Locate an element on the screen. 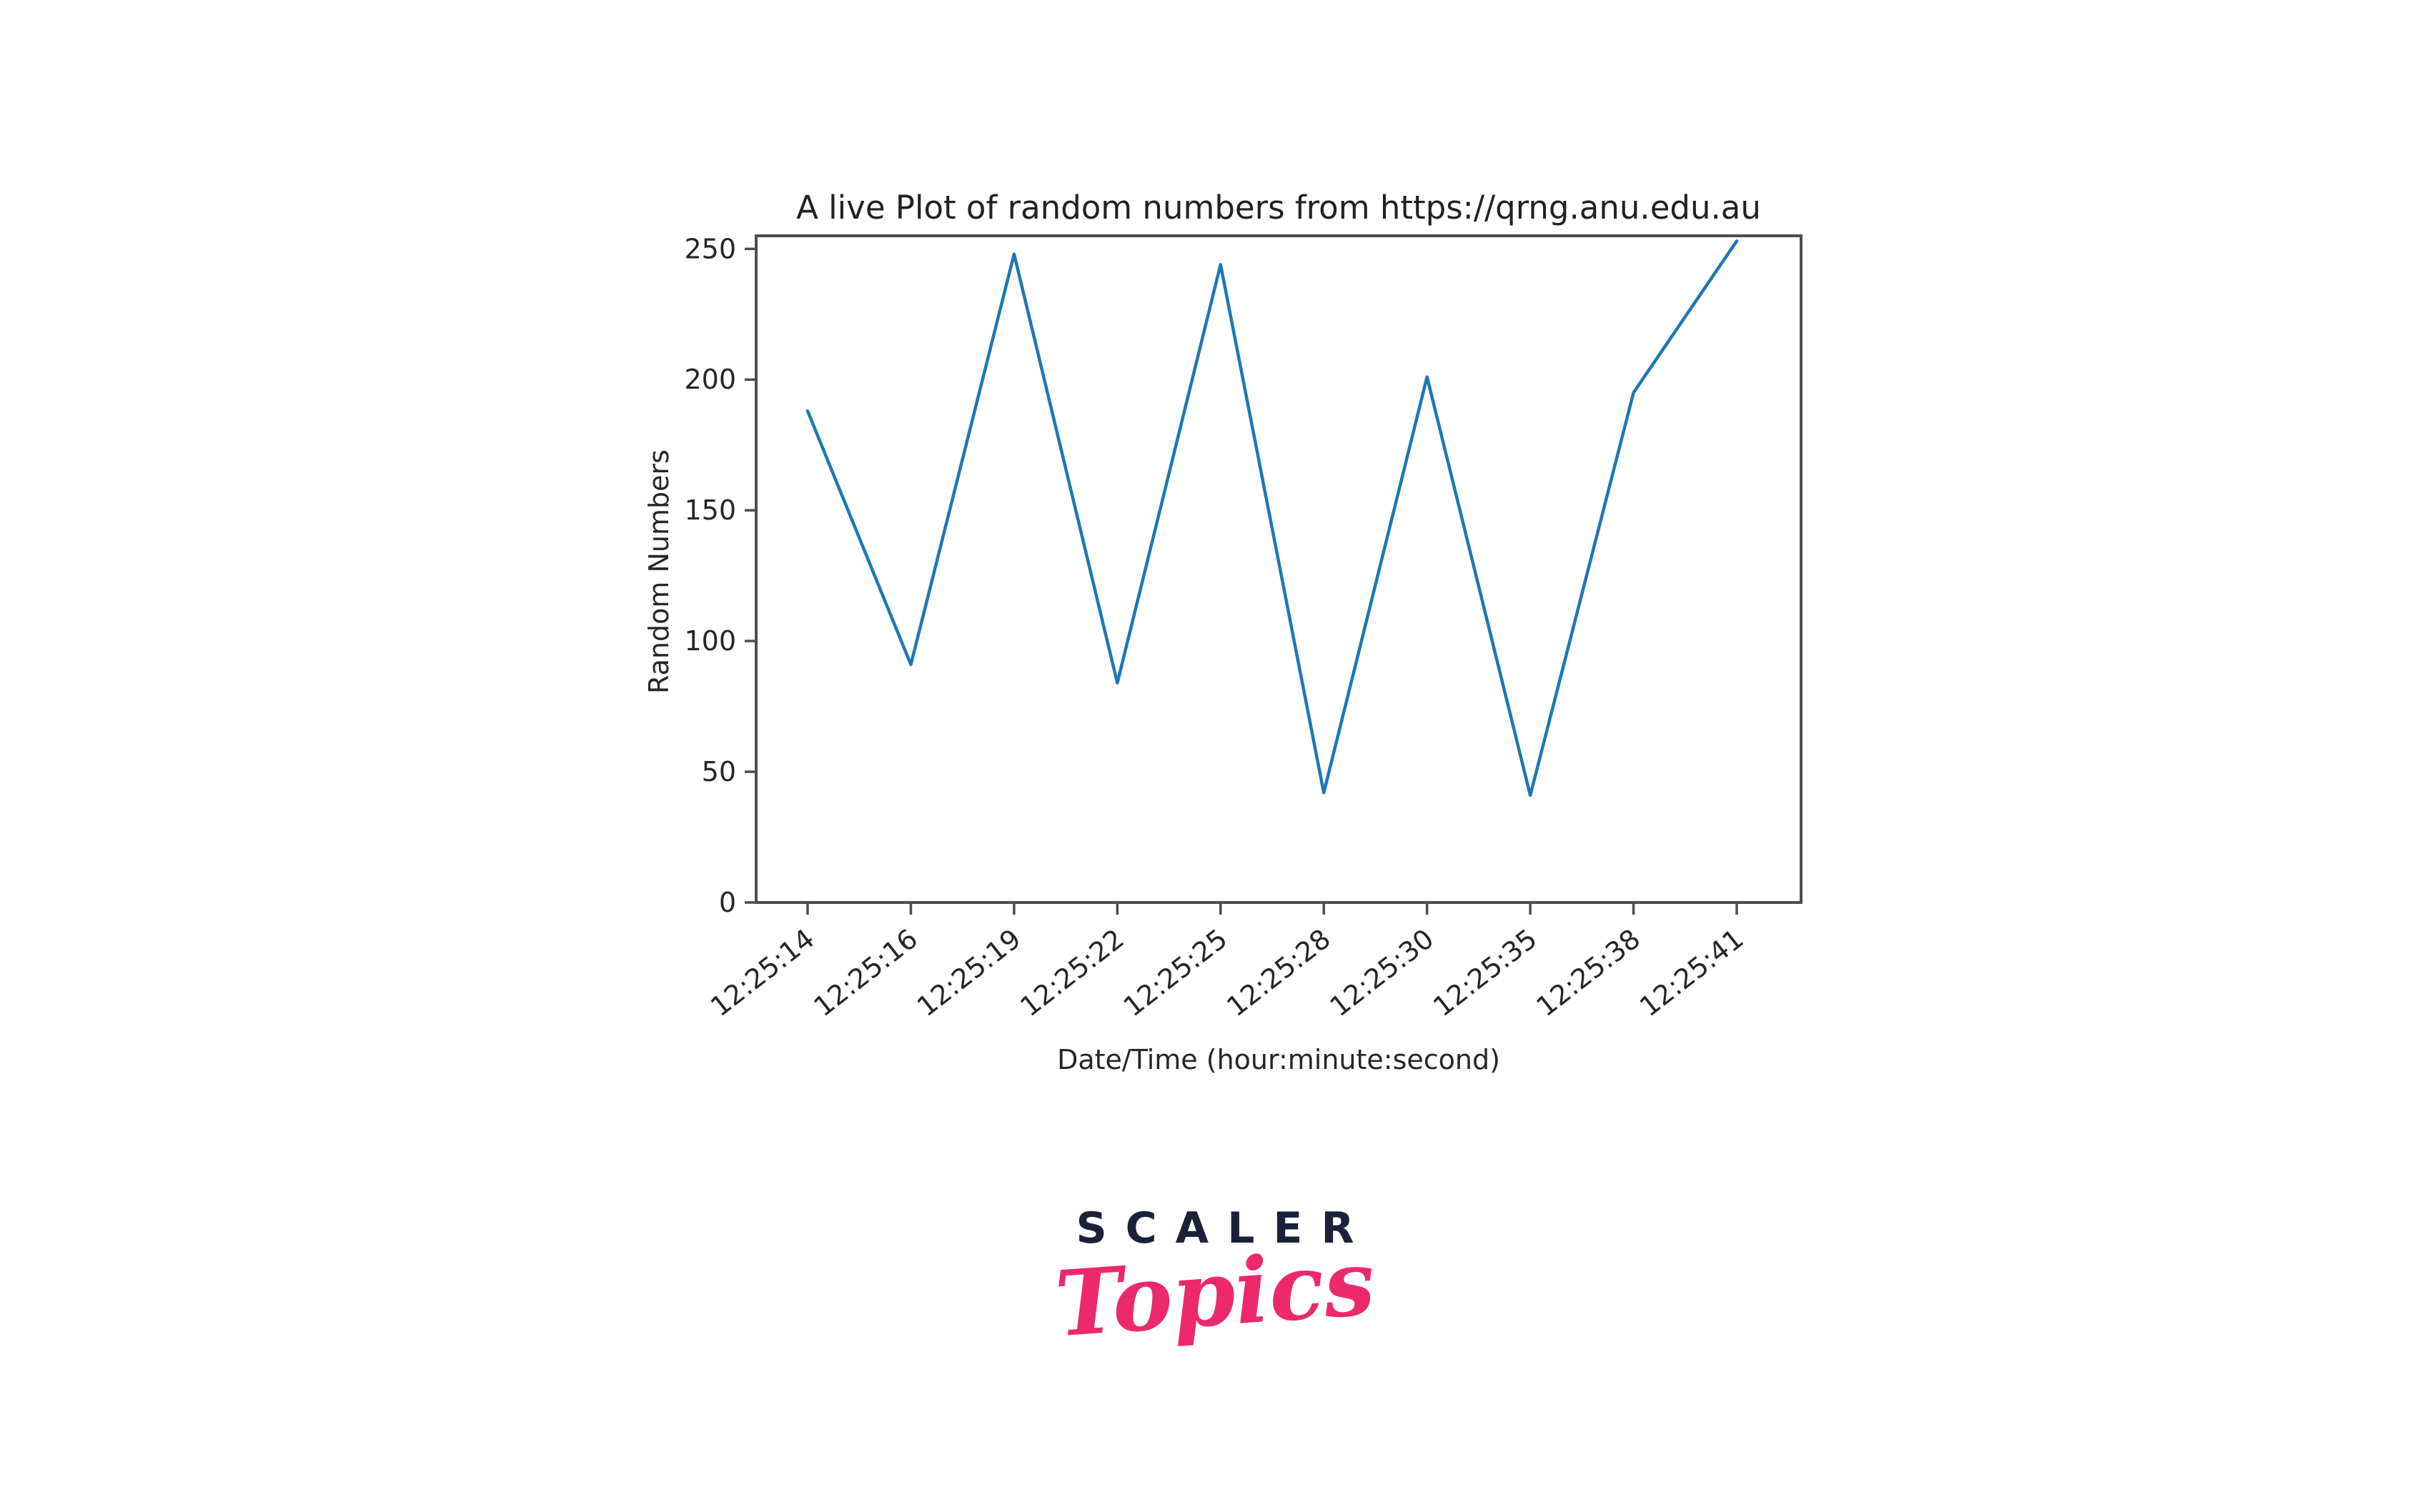  x-tick-label: 12:25:14 is located at coordinates (763, 973).